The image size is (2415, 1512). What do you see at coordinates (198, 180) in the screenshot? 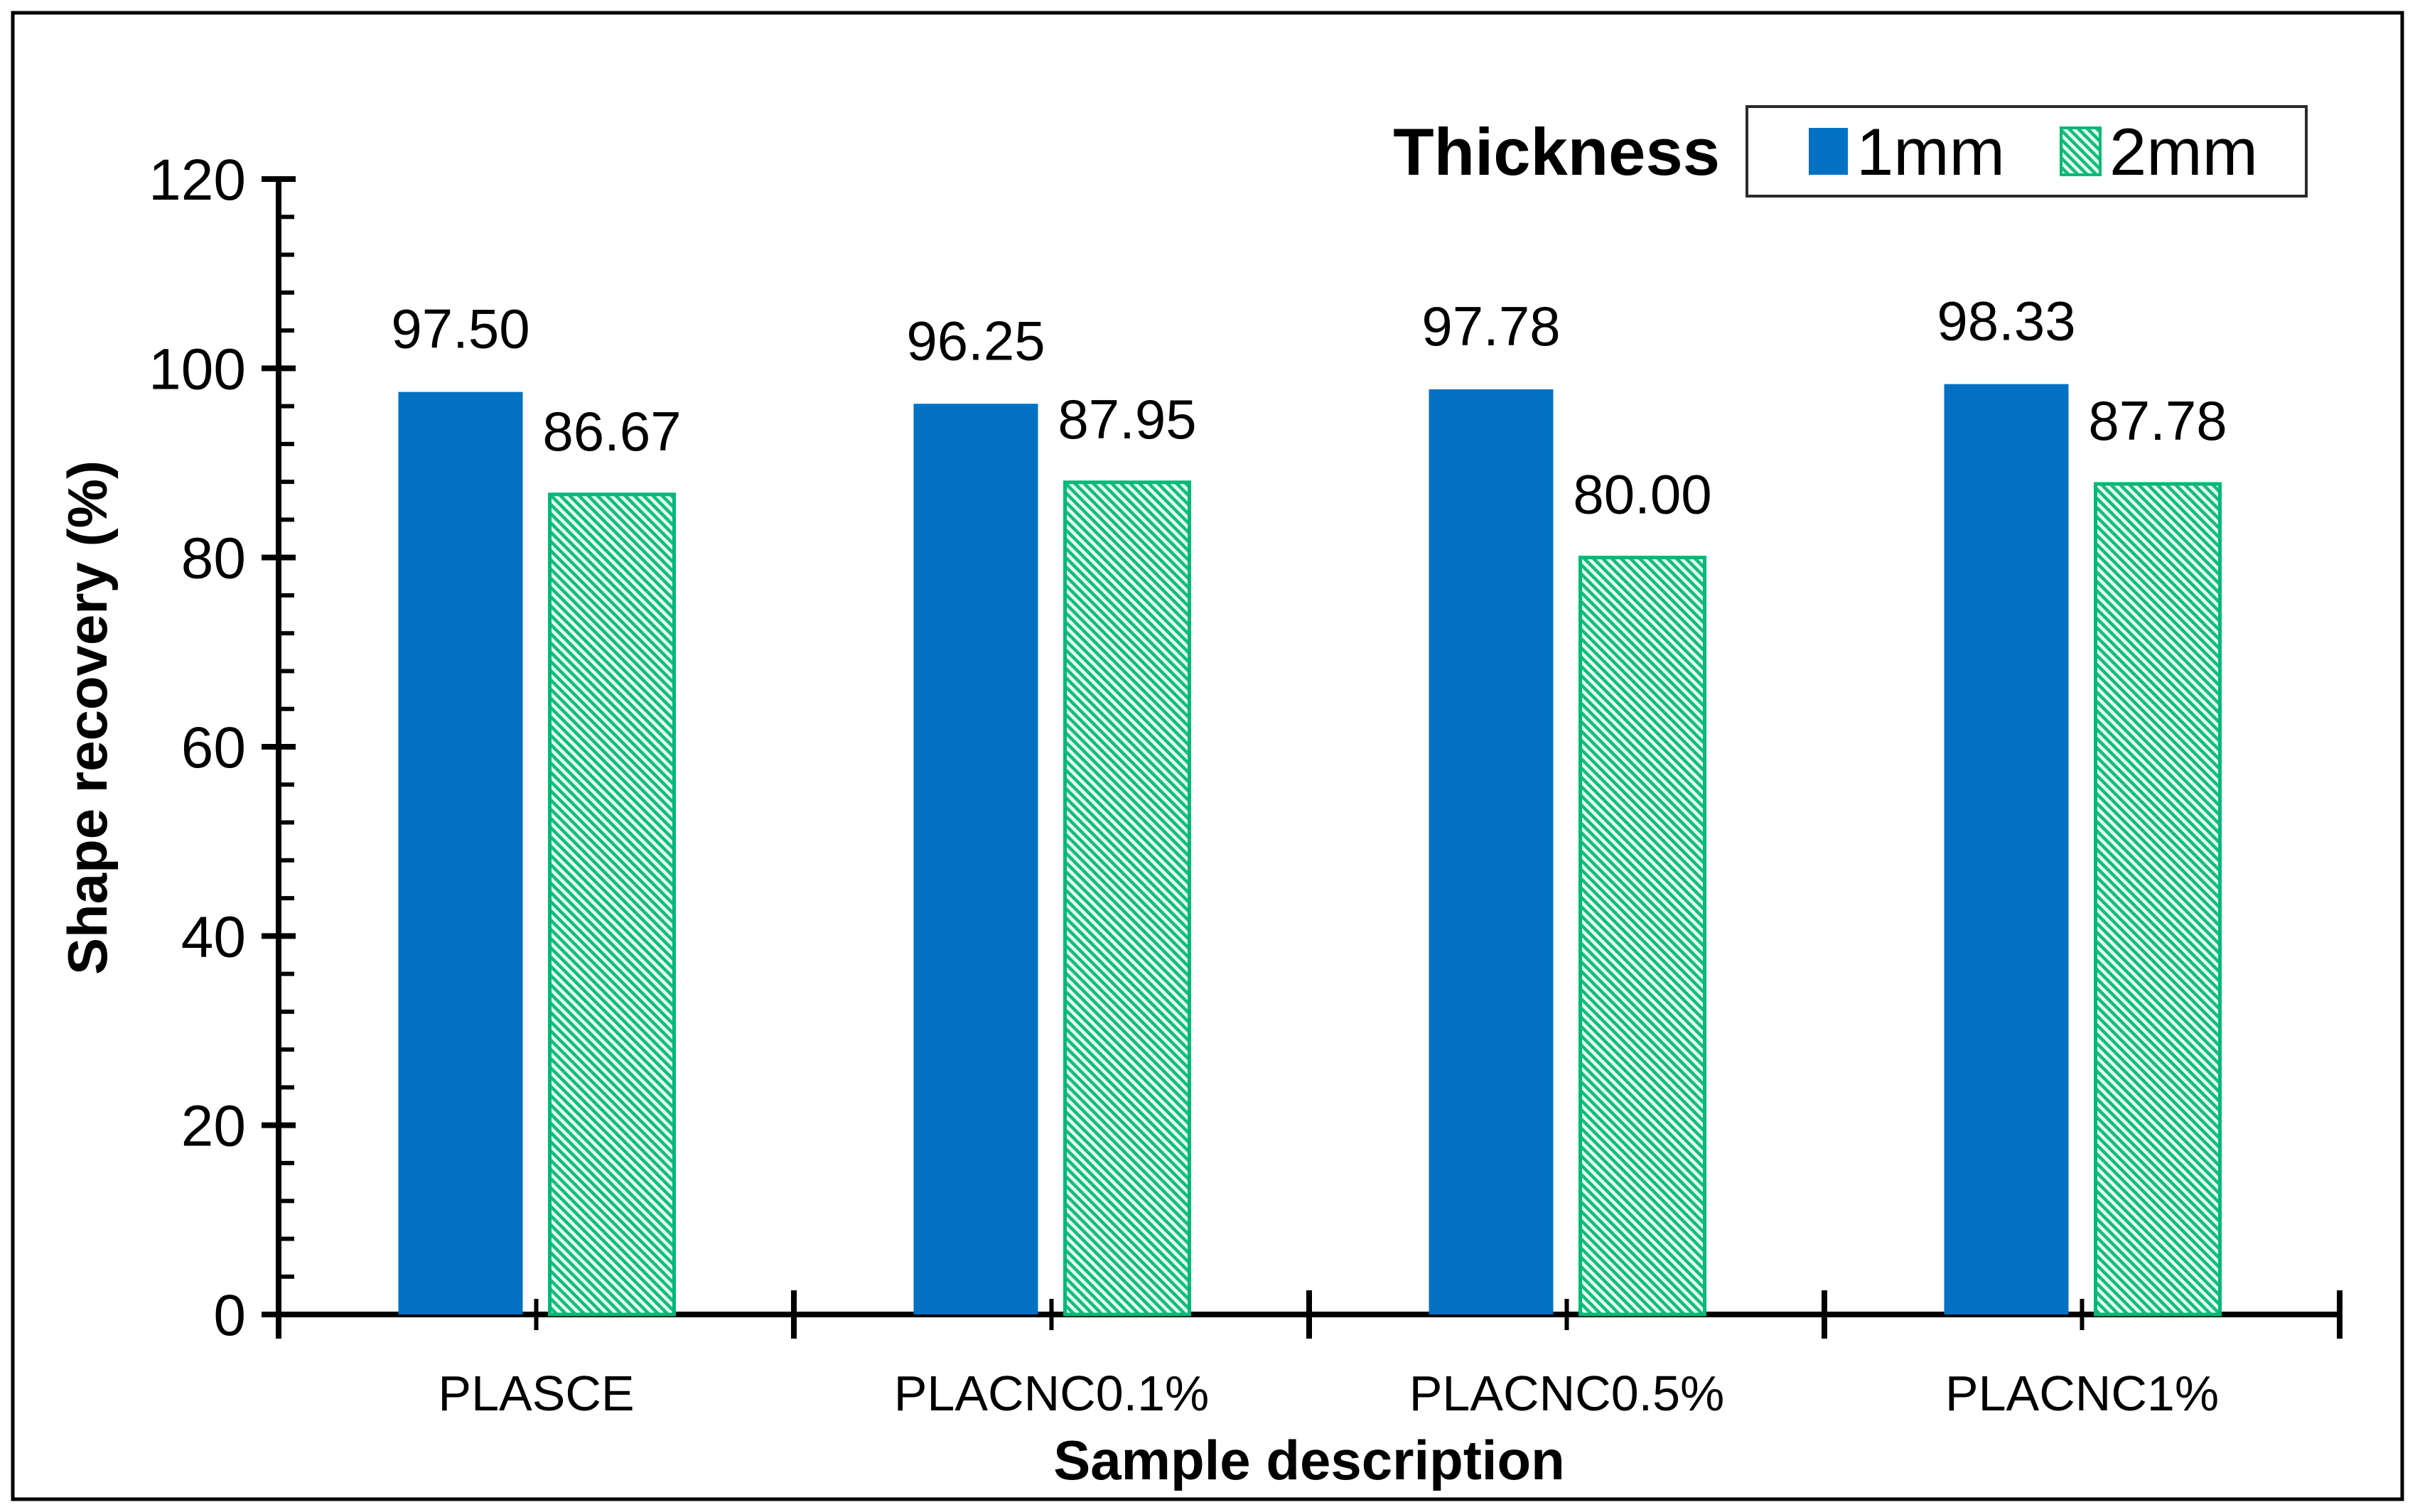
I see `y-tick-label: 120` at bounding box center [198, 180].